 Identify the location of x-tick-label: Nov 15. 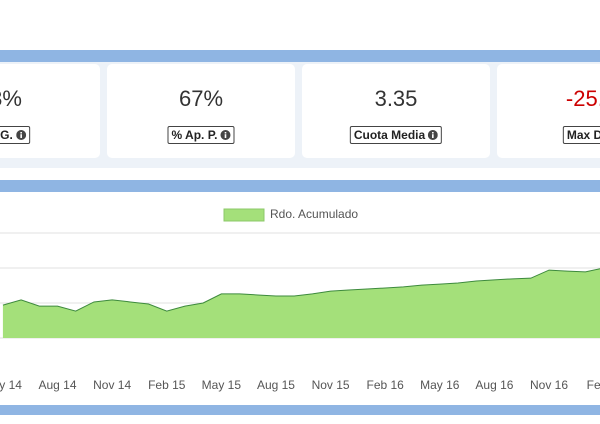
(331, 385).